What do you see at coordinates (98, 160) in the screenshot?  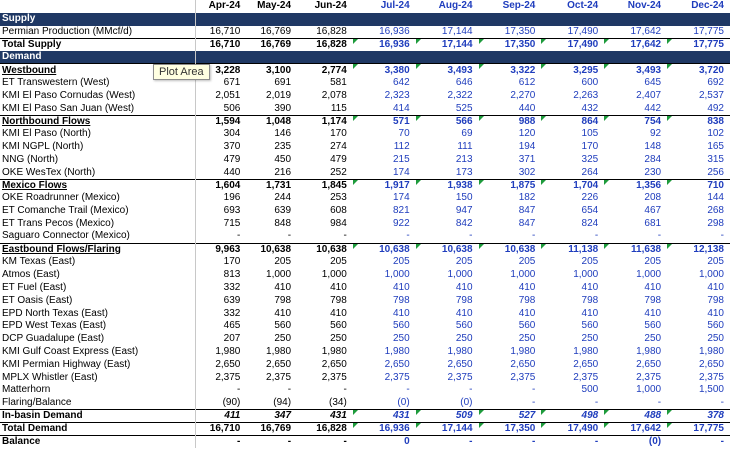 I see `row-label: NNG (North)` at bounding box center [98, 160].